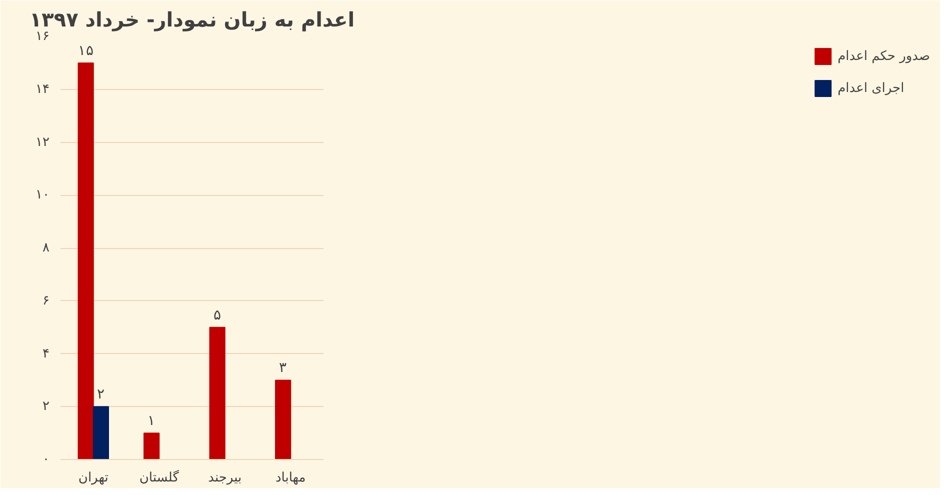  I want to click on x-tick-label: گلستان, so click(159, 478).